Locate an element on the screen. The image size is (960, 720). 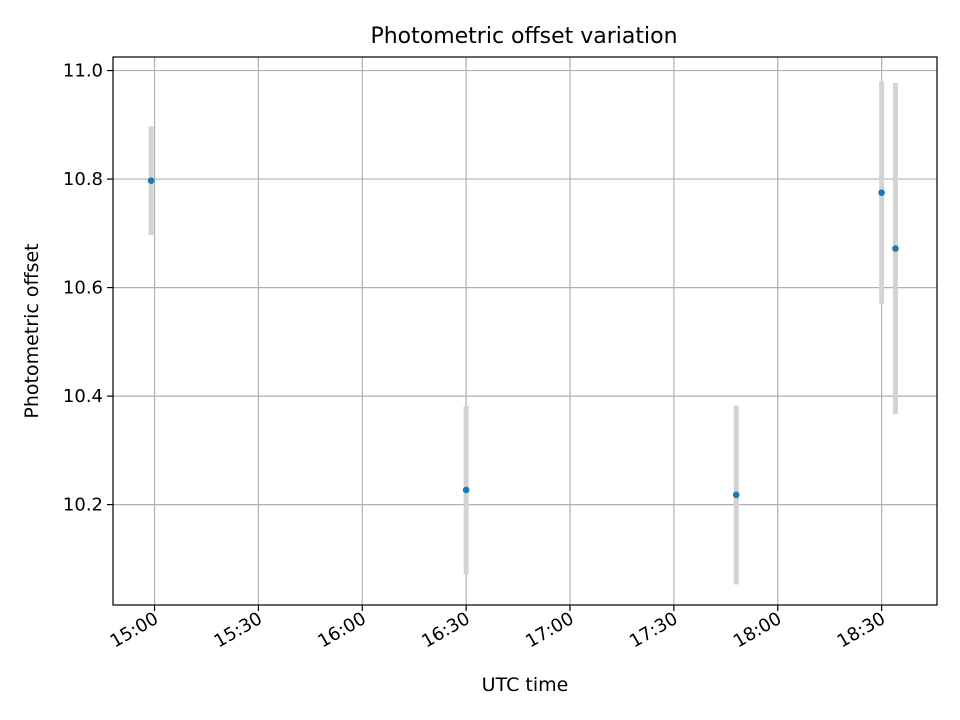
x-tick-label: 17:30 is located at coordinates (653, 630).